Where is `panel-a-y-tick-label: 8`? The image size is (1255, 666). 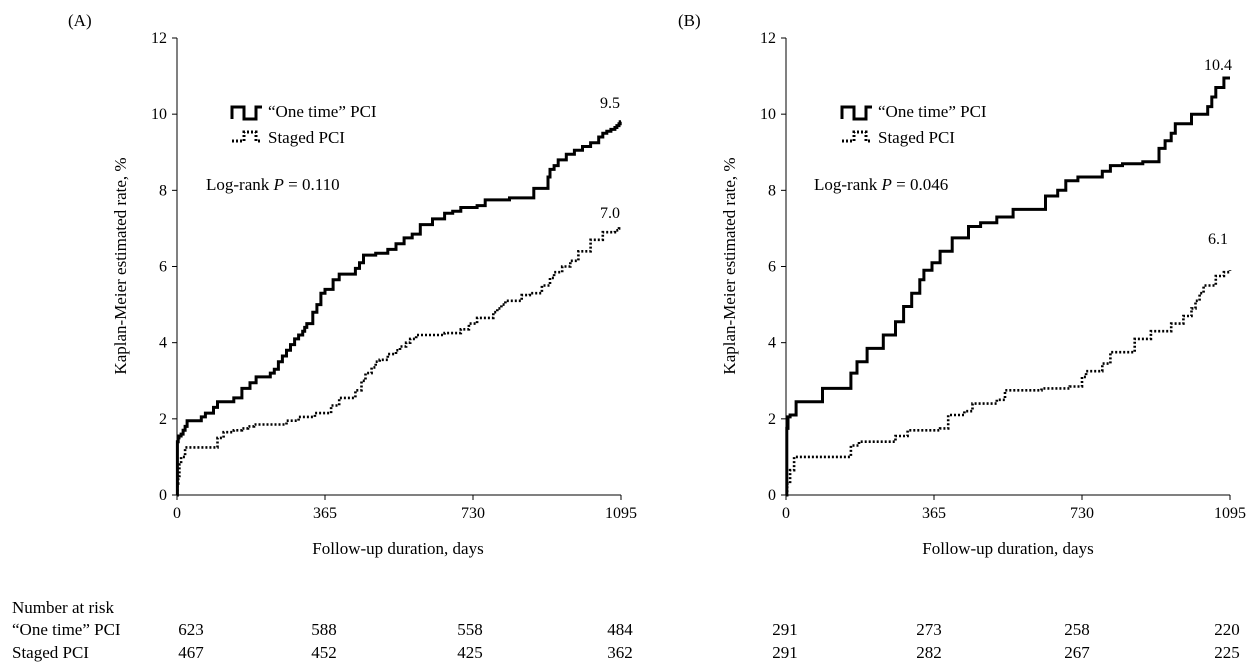
panel-a-y-tick-label: 8 is located at coordinates (163, 190).